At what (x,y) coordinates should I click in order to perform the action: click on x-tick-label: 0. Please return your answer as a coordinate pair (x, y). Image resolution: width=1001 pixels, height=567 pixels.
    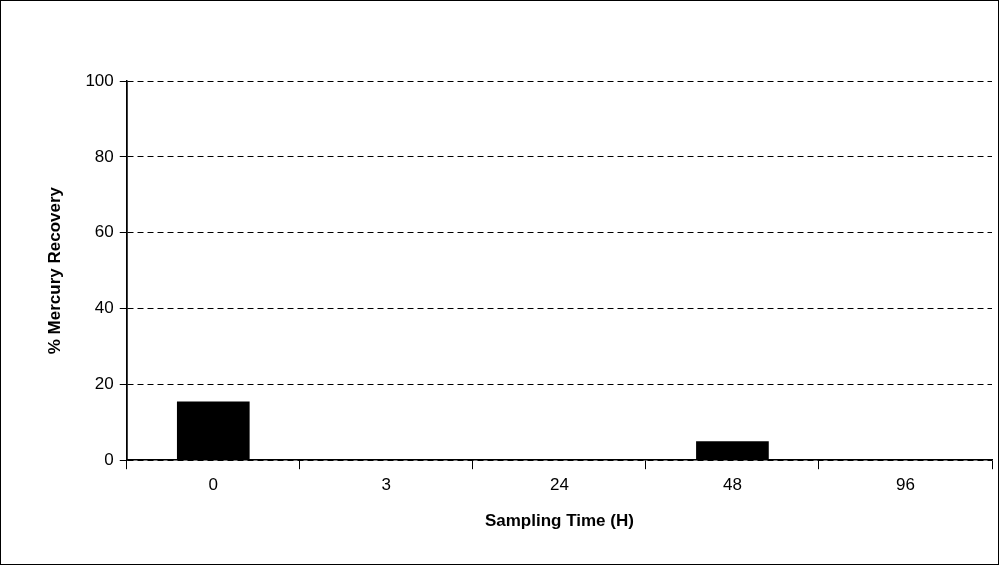
    Looking at the image, I should click on (213, 485).